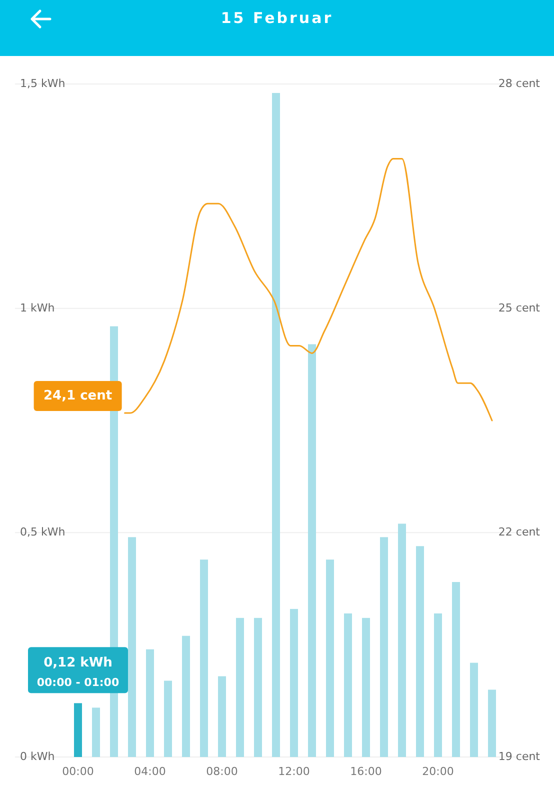 The image size is (554, 788). Describe the element at coordinates (277, 18) in the screenshot. I see `chart-title: 15 Februar` at that location.